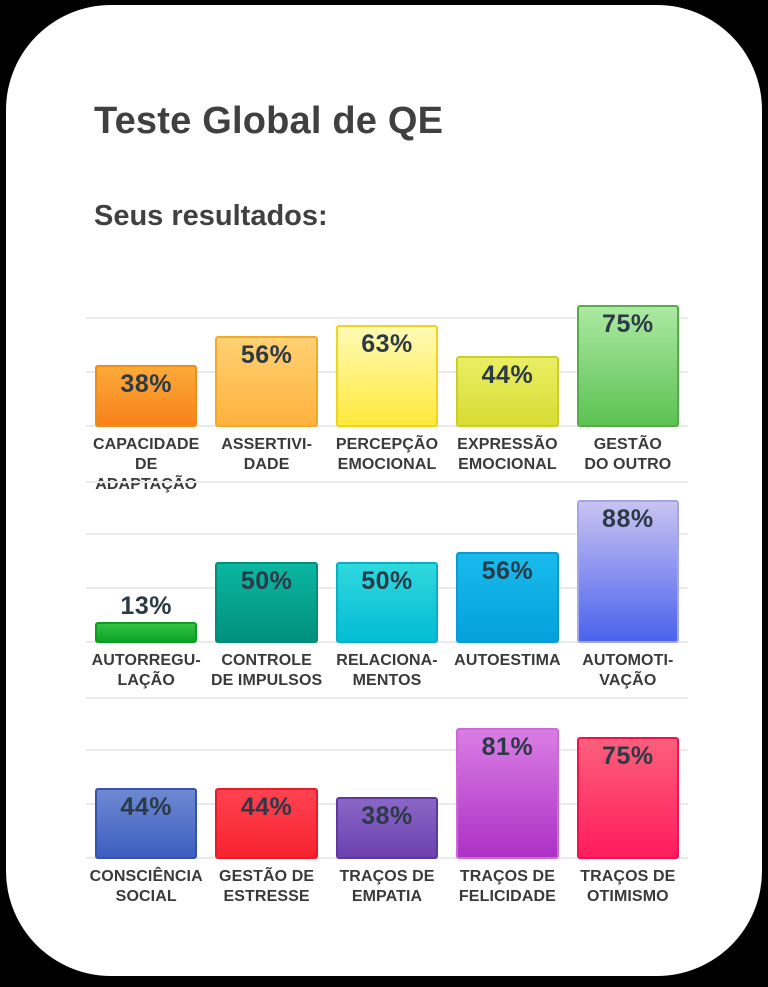  I want to click on chart-row-2: 13% 50% 50% 56% 88%, so click(387, 561).